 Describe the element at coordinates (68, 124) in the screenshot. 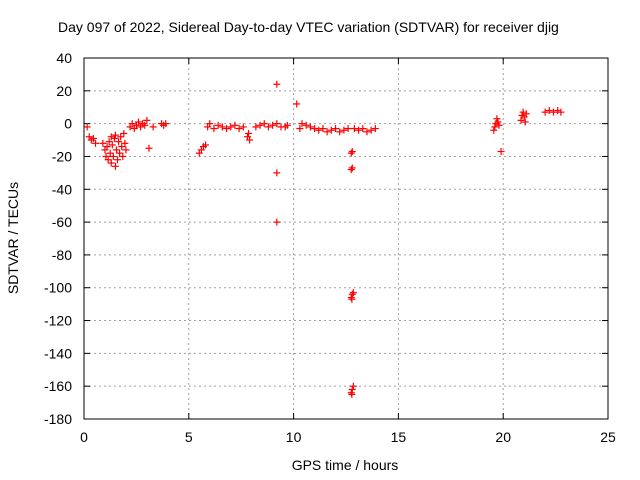

I see `y-tick-label: 0` at that location.